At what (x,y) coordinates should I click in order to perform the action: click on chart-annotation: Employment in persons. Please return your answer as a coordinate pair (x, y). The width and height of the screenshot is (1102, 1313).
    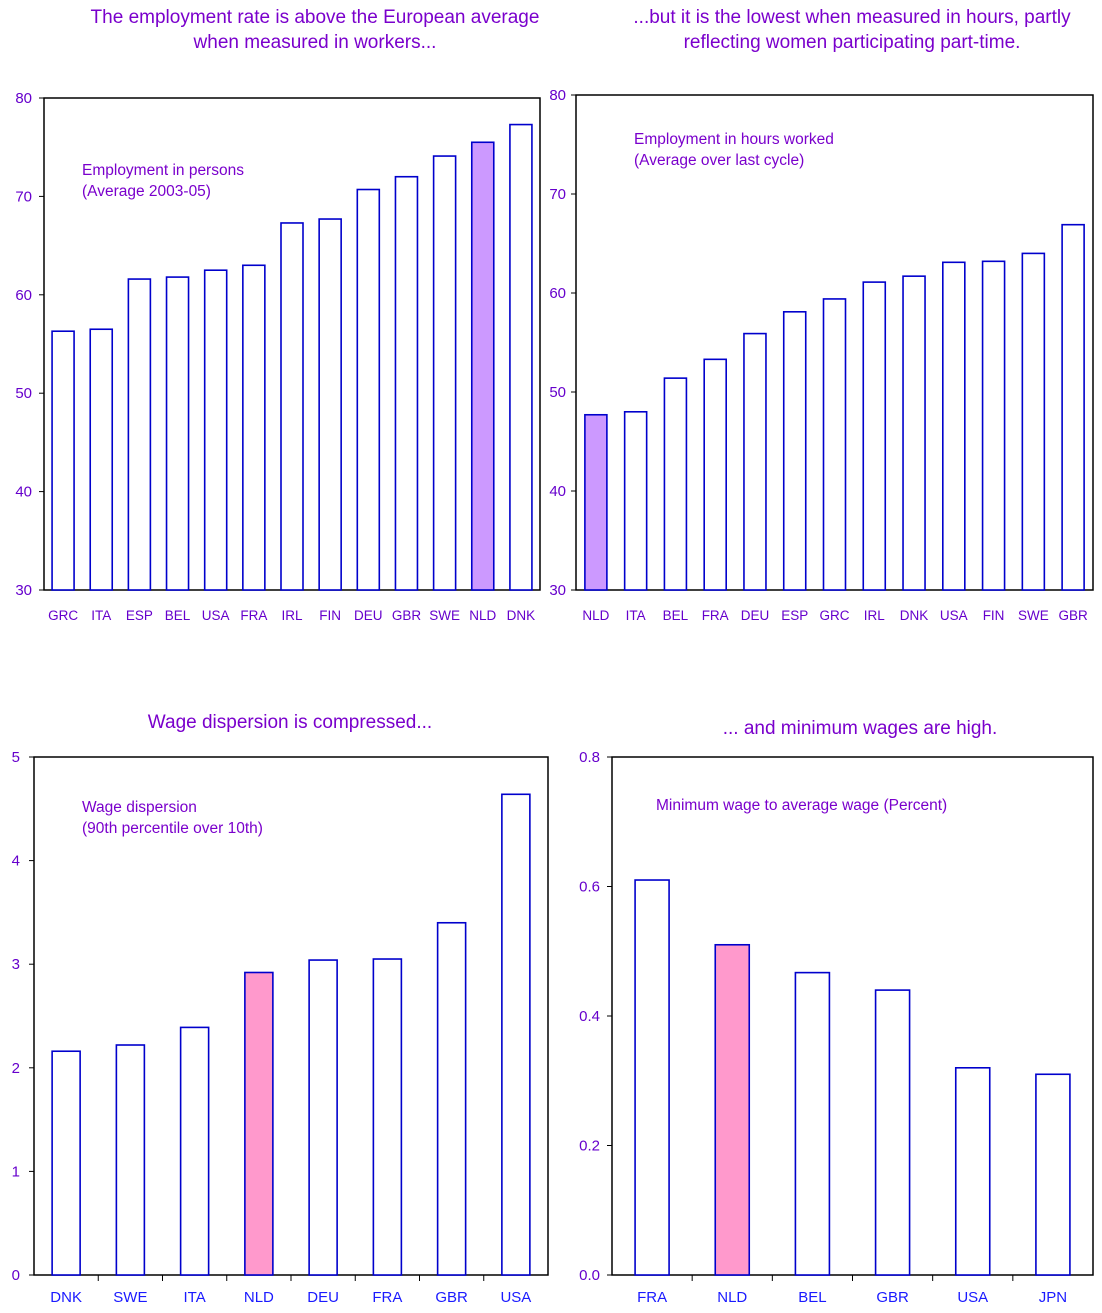
    Looking at the image, I should click on (163, 170).